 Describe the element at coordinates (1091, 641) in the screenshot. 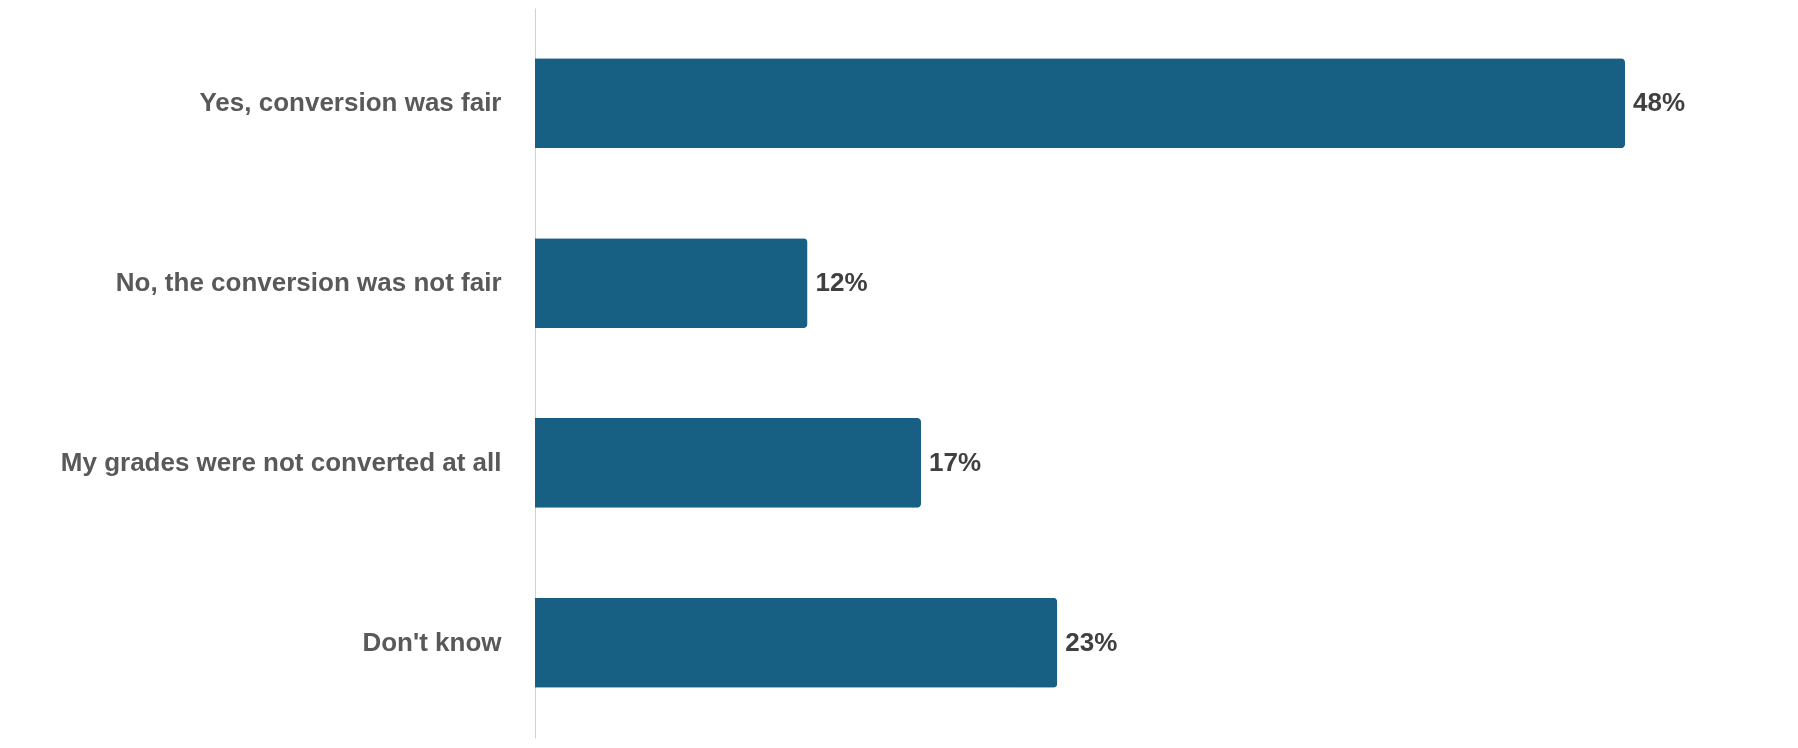

I see `data-label: 23%` at that location.